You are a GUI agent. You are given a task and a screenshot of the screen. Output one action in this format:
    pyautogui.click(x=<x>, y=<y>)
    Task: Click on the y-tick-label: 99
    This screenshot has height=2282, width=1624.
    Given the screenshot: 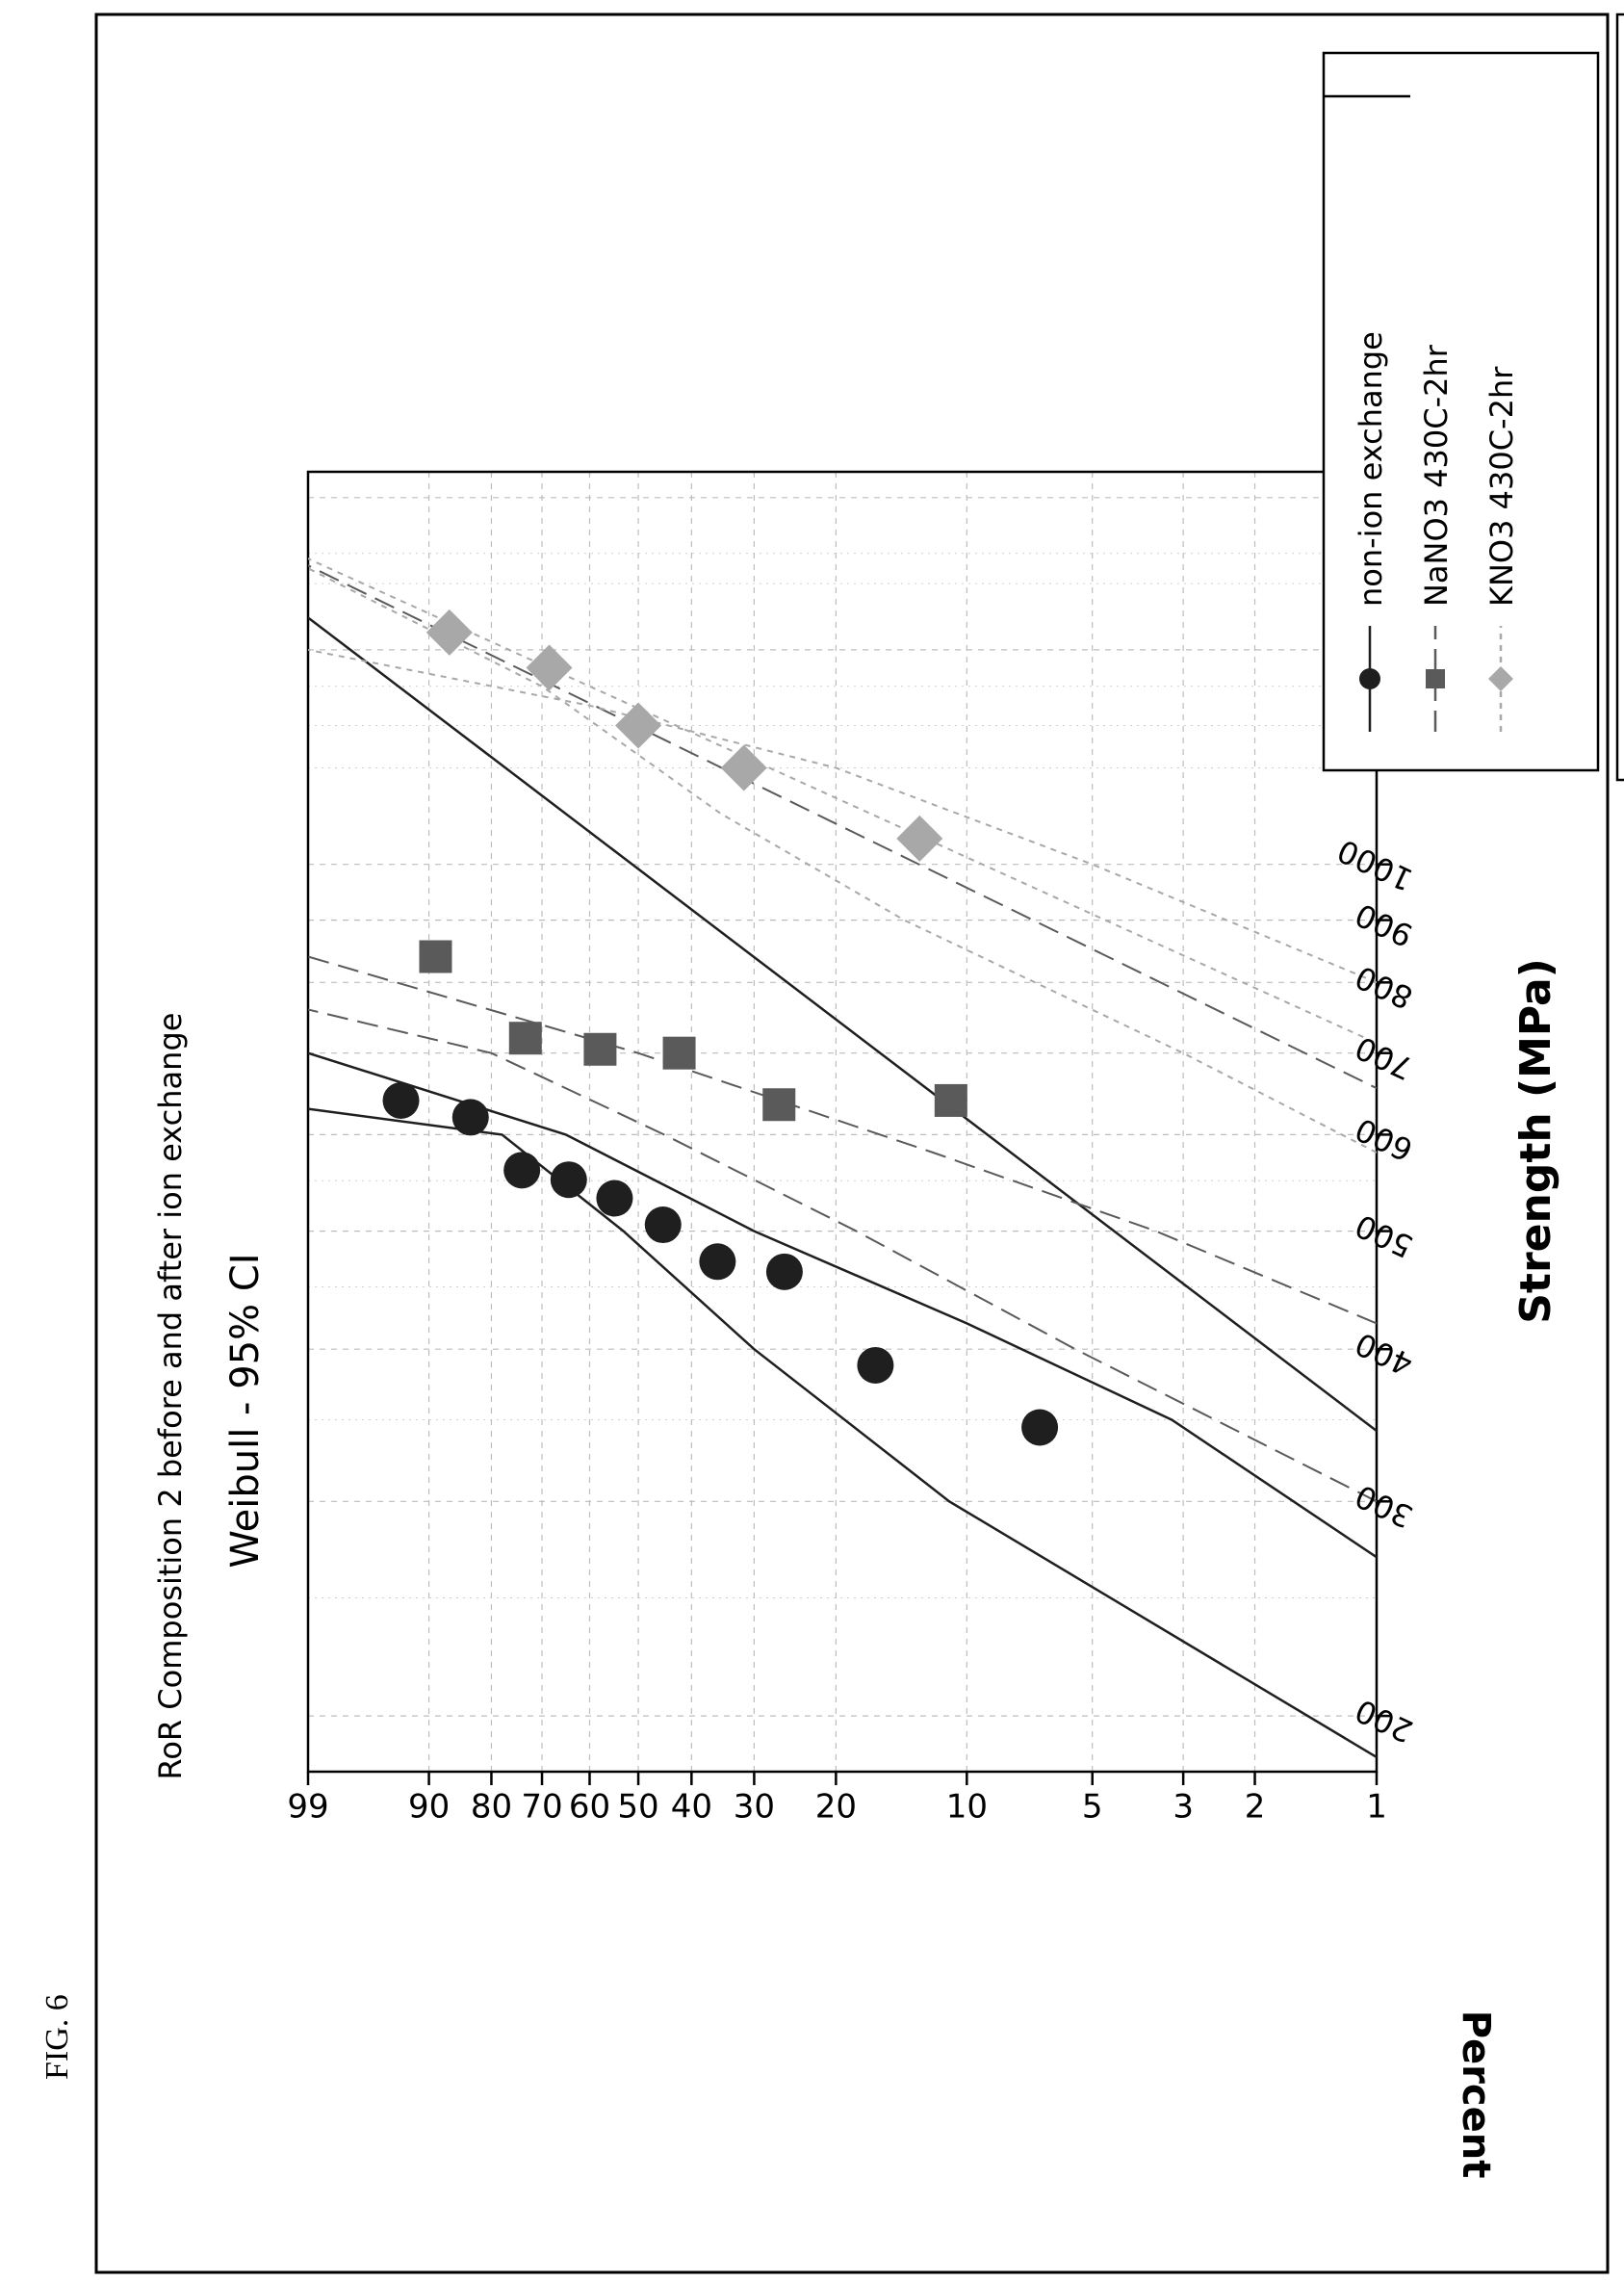 What is the action you would take?
    pyautogui.click(x=307, y=1808)
    